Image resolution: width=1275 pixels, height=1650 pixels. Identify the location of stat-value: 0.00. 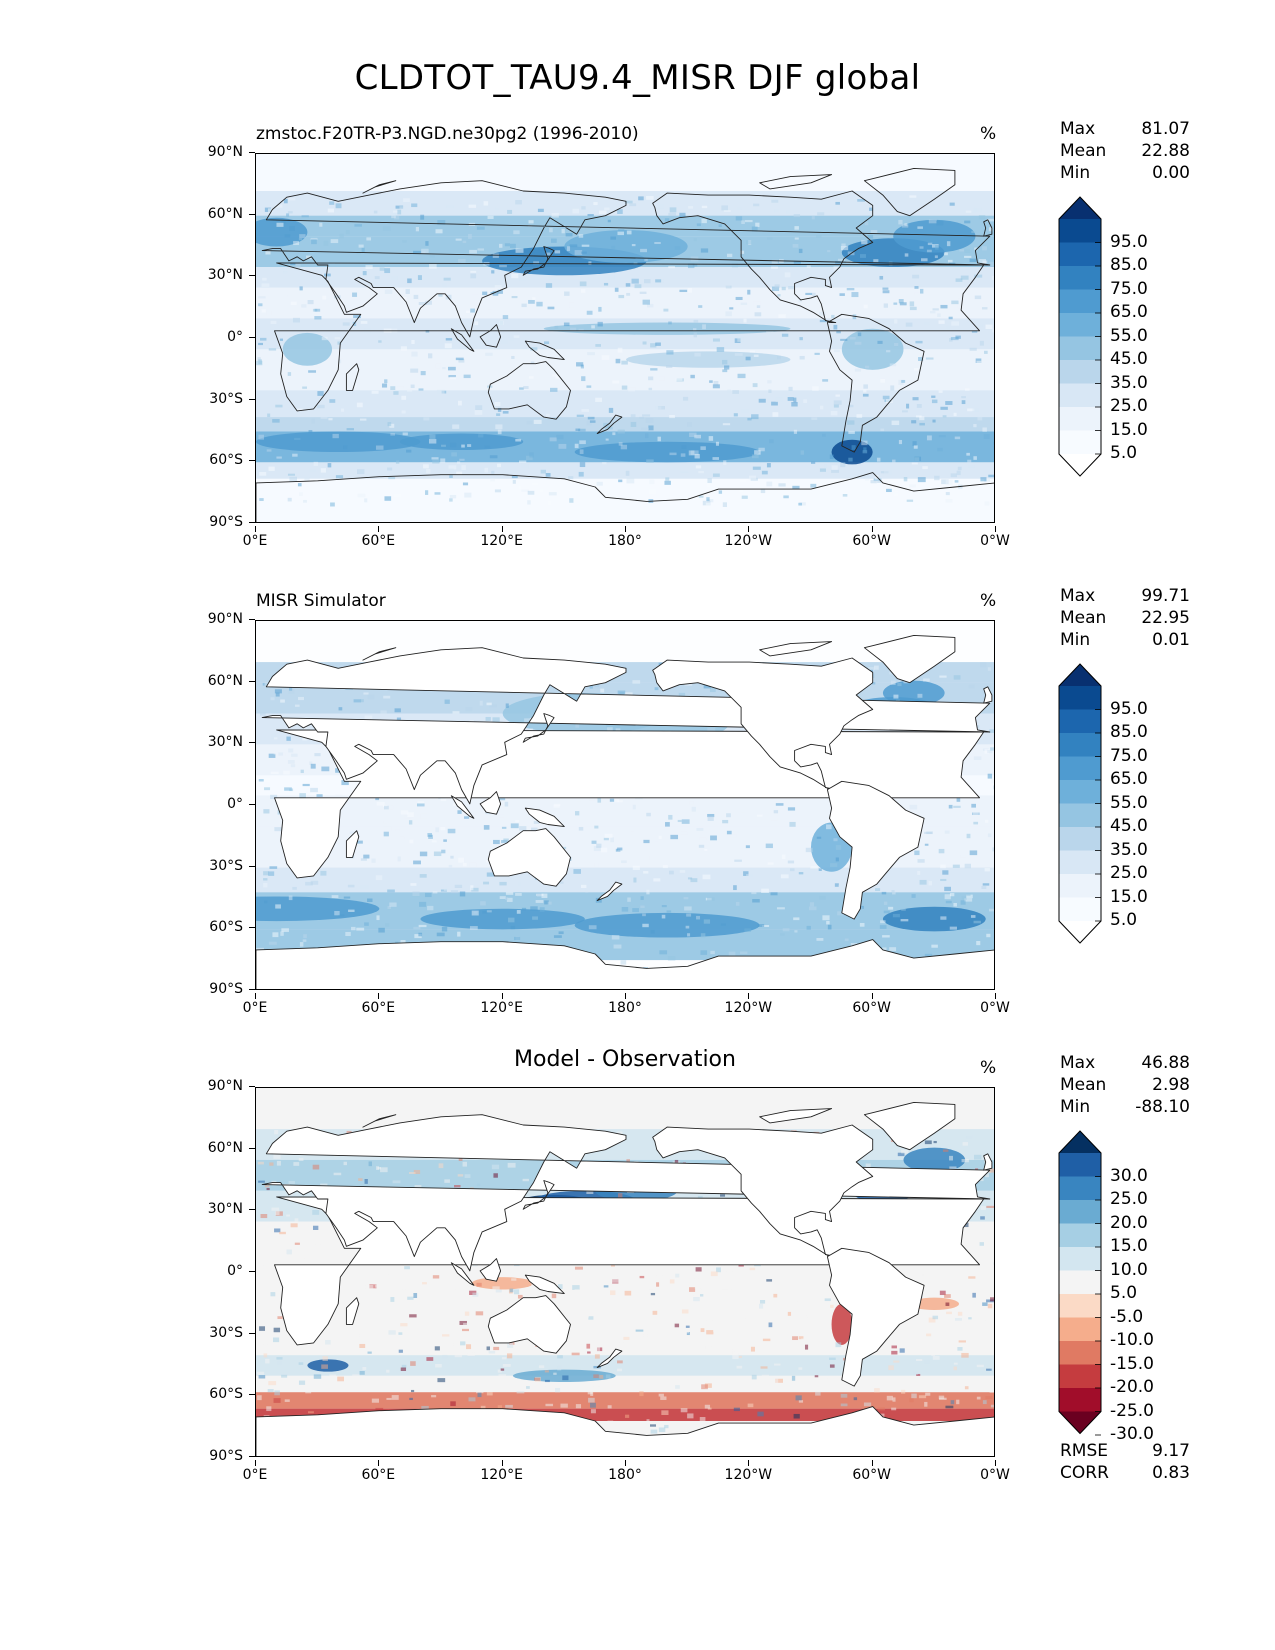
(1171, 173).